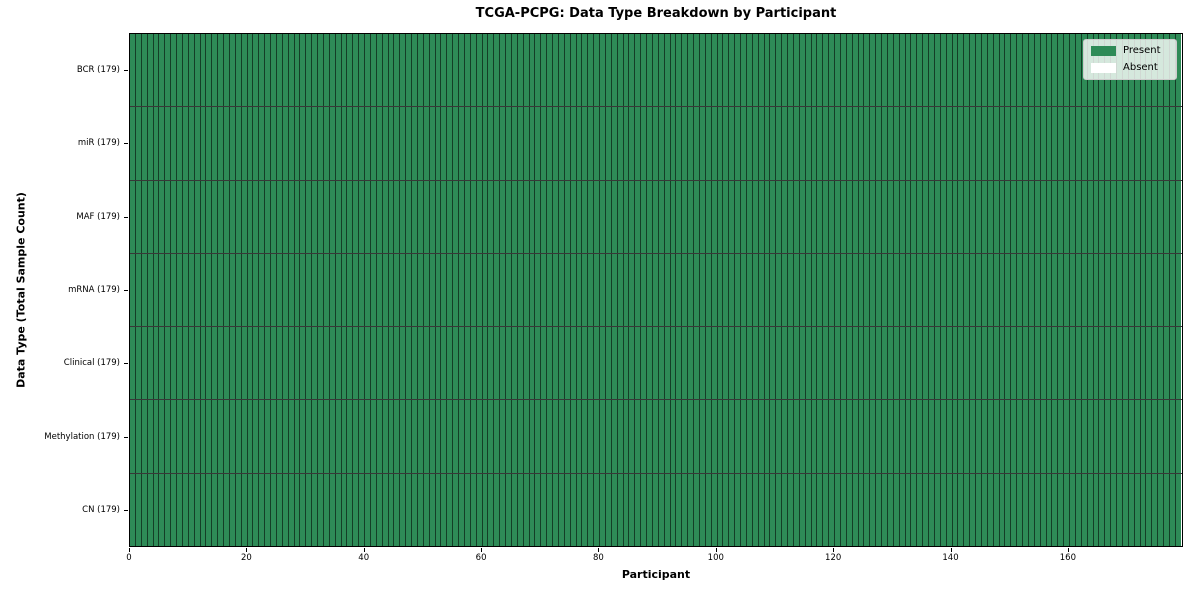  I want to click on y-tick-label: Clinical (179), so click(91, 363).